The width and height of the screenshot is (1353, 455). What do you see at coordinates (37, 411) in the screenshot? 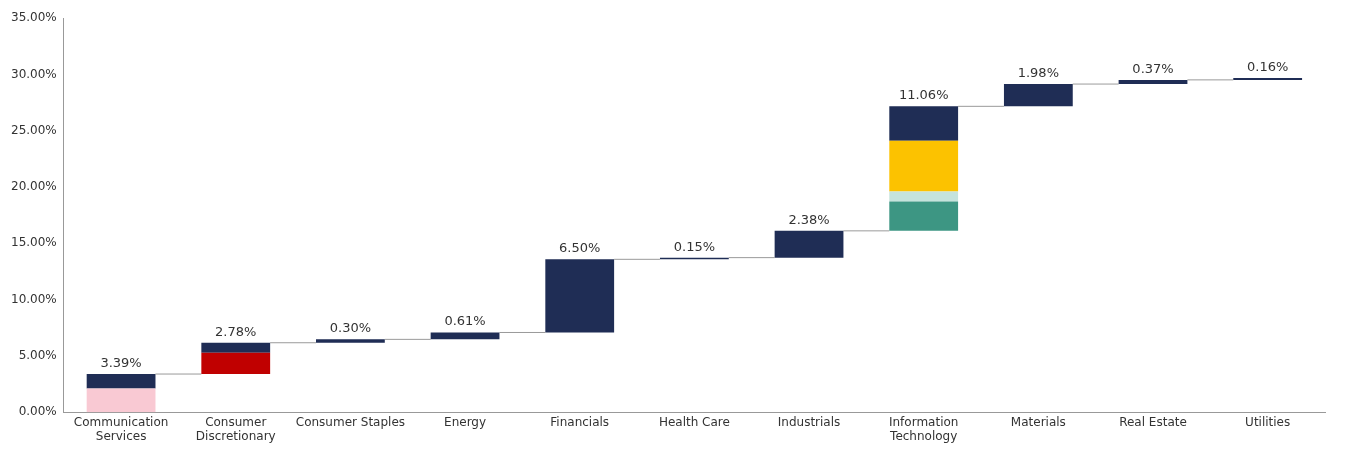
I see `y-tick-label: 0.00%` at bounding box center [37, 411].